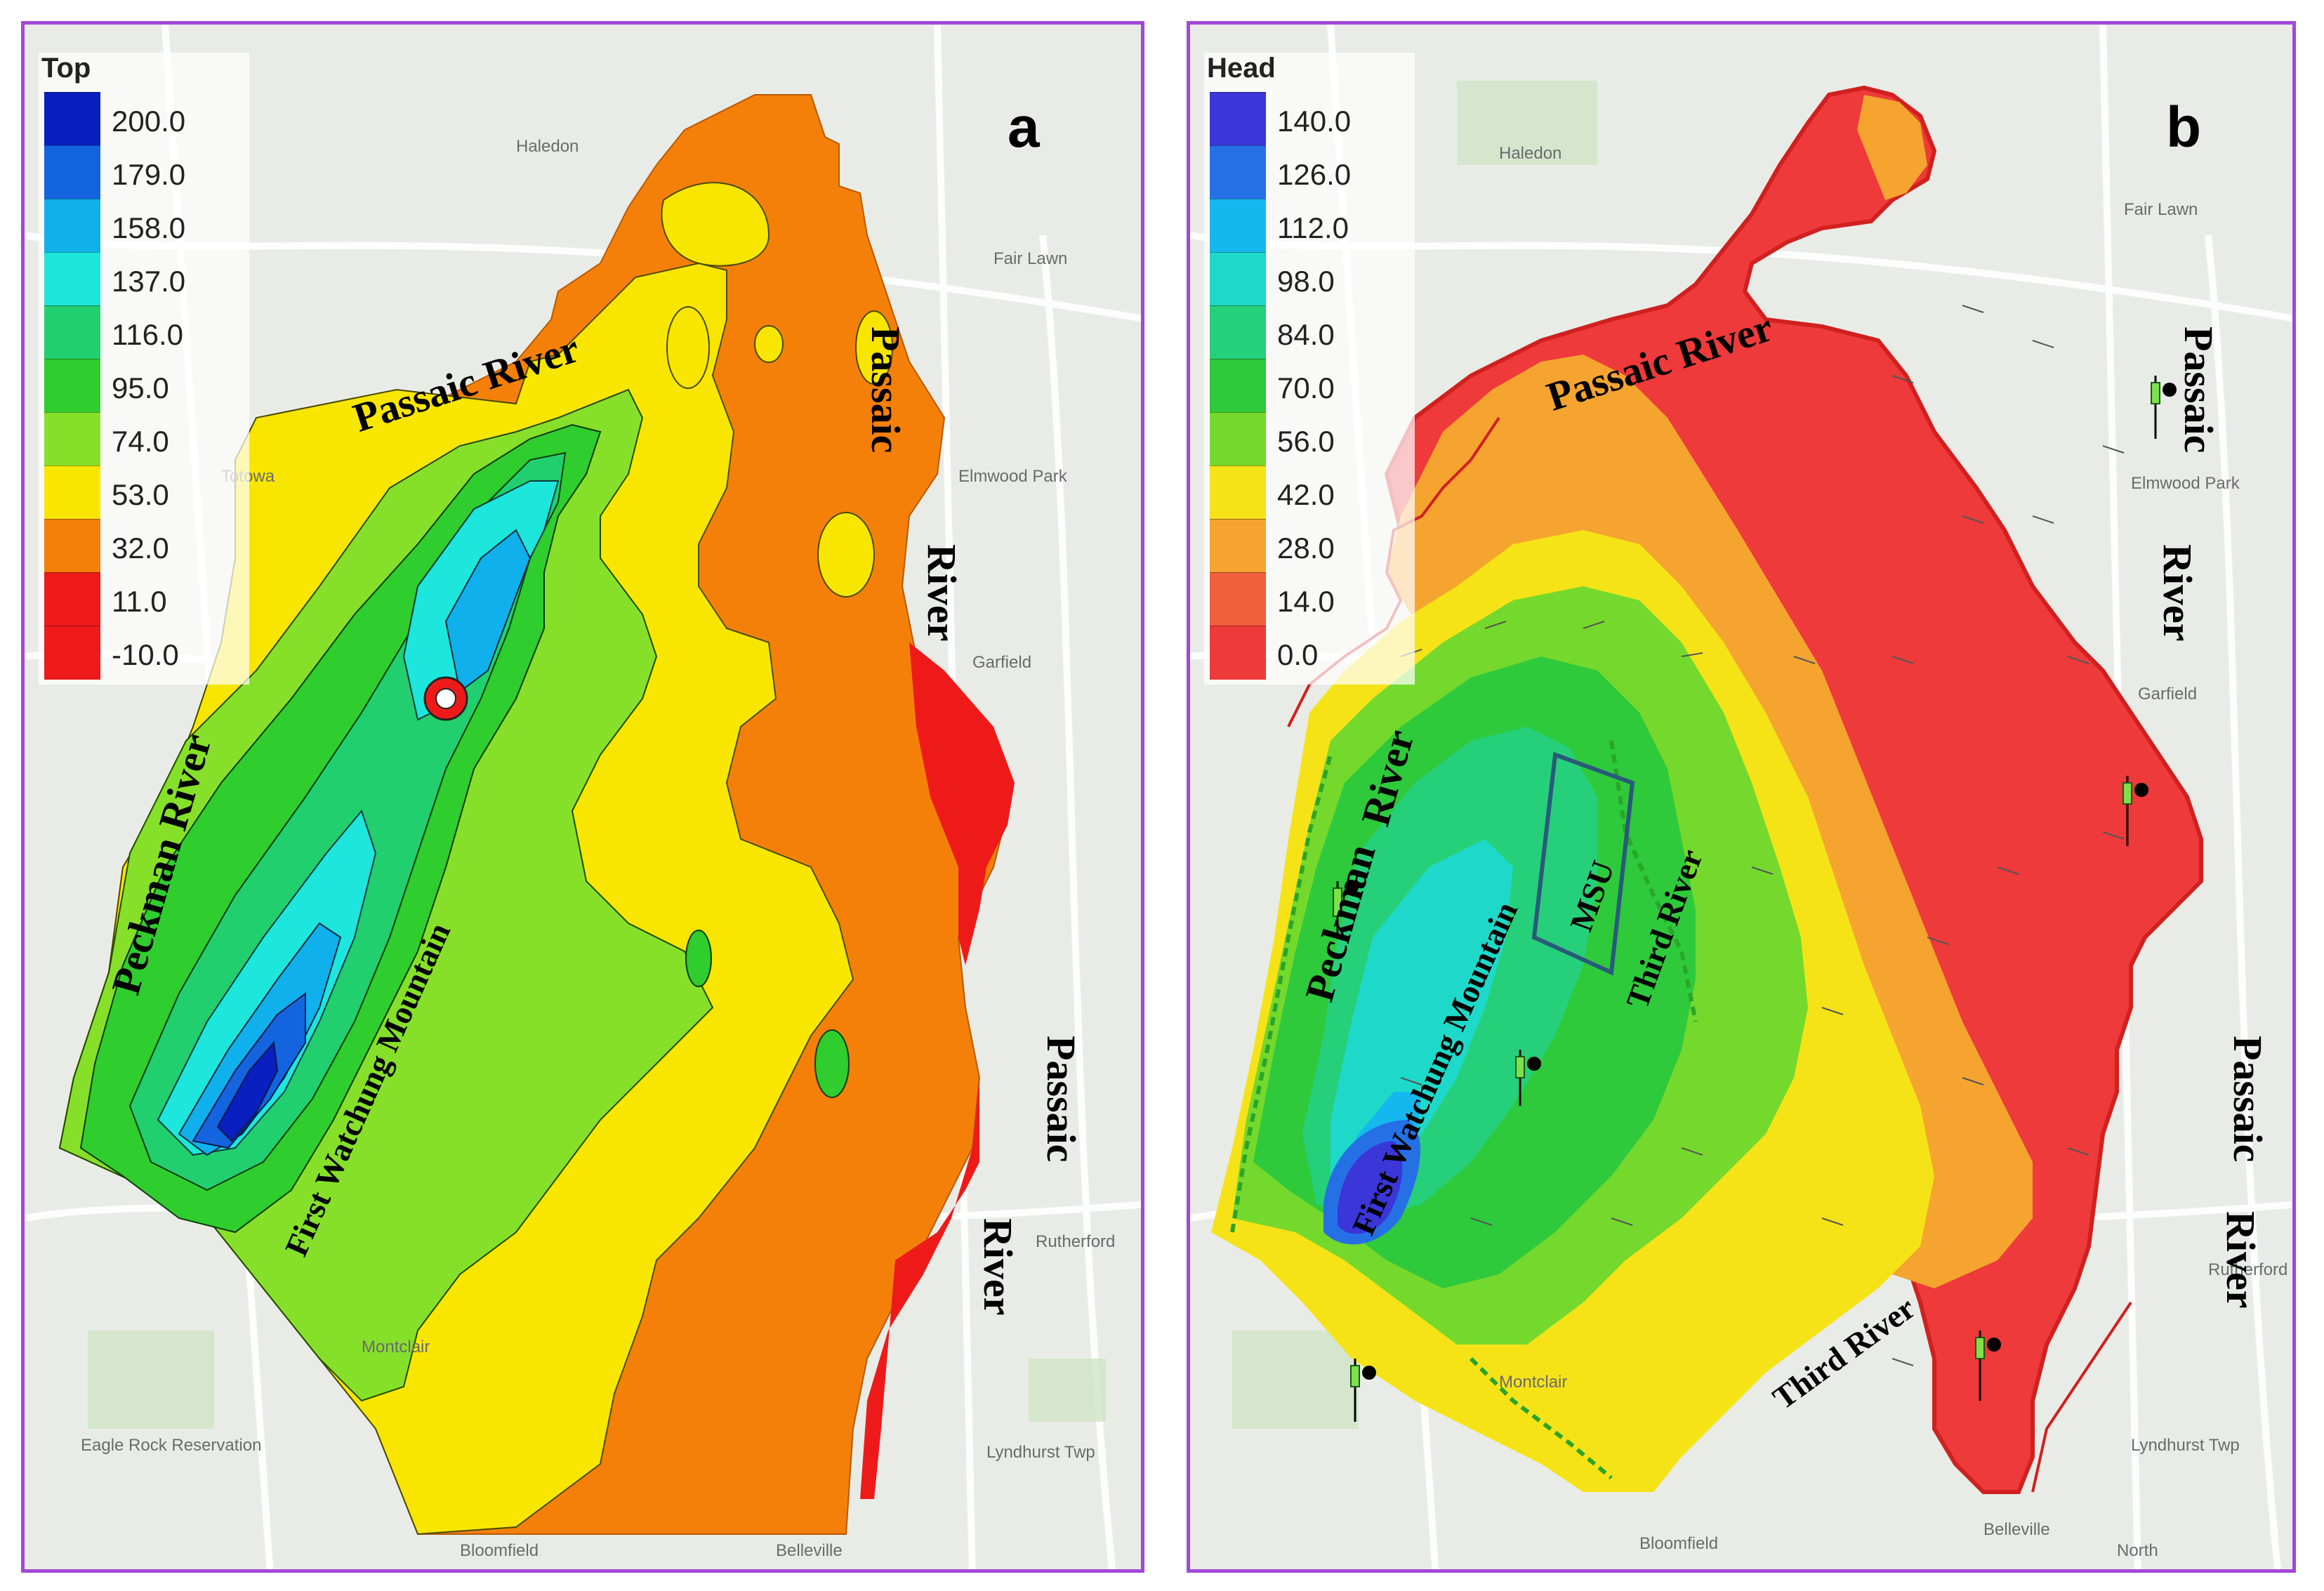  I want to click on legend-label: 179.0, so click(149, 175).